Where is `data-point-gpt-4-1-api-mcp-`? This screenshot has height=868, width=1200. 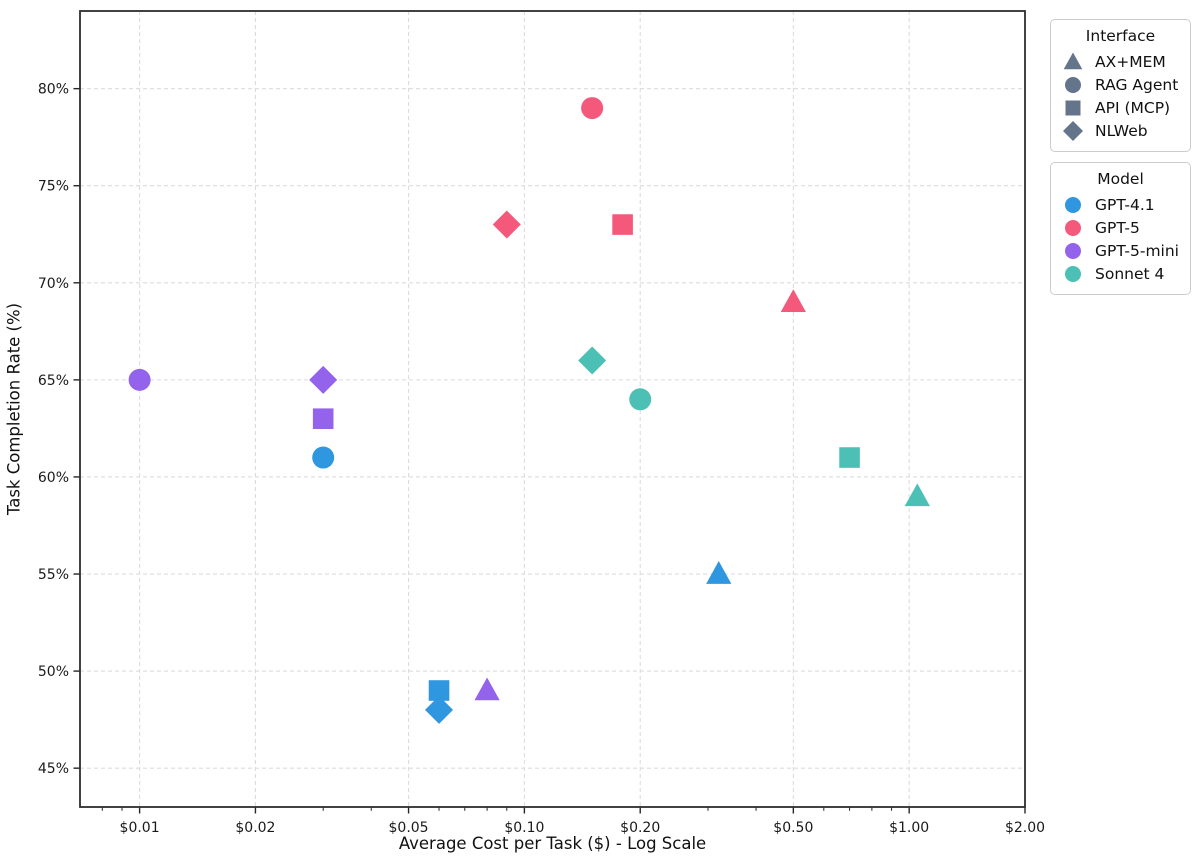 data-point-gpt-4-1-api-mcp- is located at coordinates (439, 690).